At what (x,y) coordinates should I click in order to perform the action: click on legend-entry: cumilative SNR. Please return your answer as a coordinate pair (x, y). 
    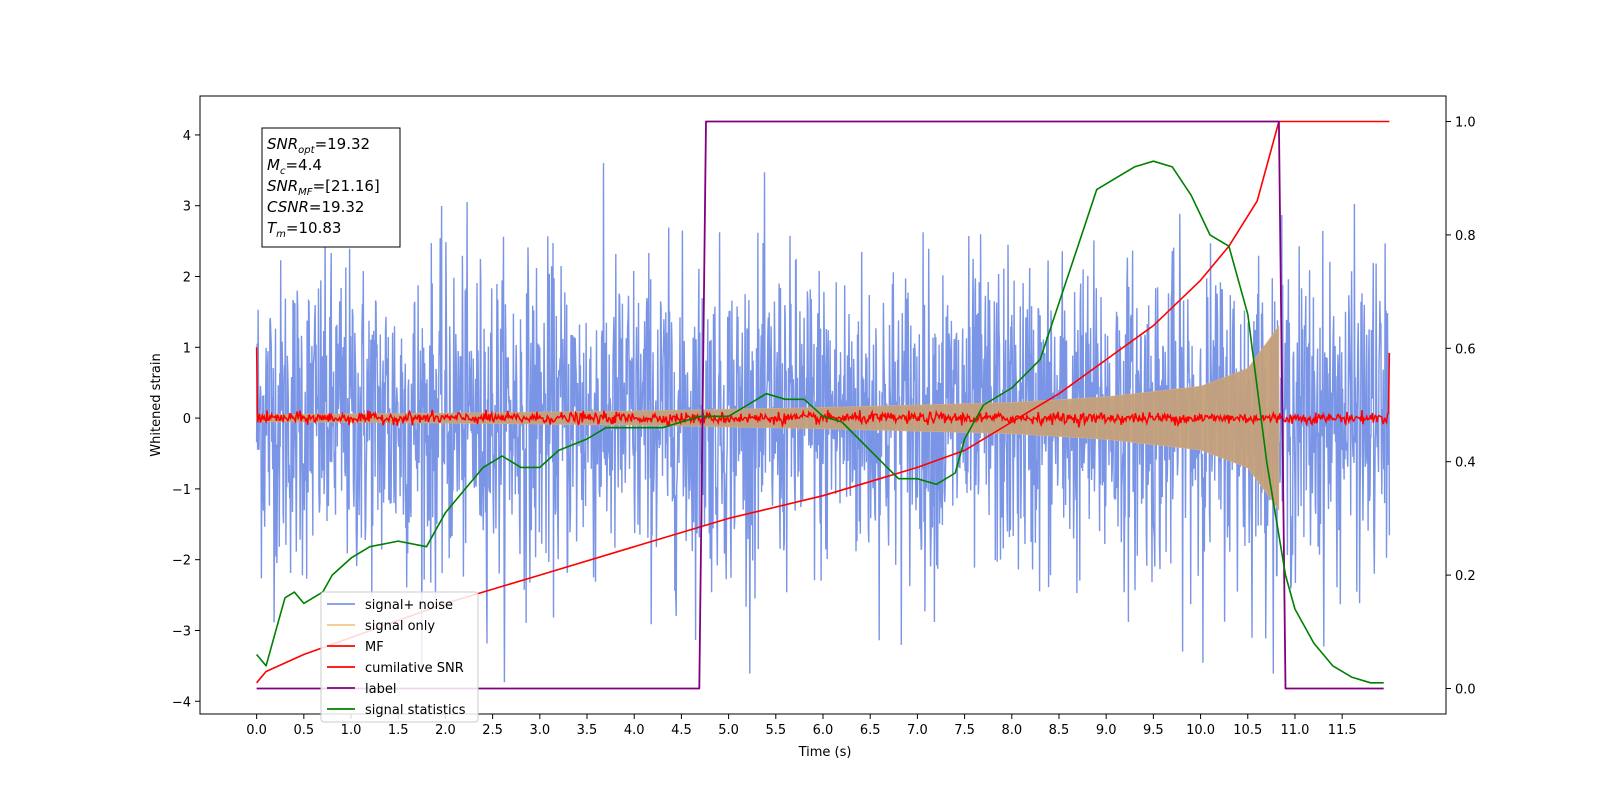
    Looking at the image, I should click on (414, 668).